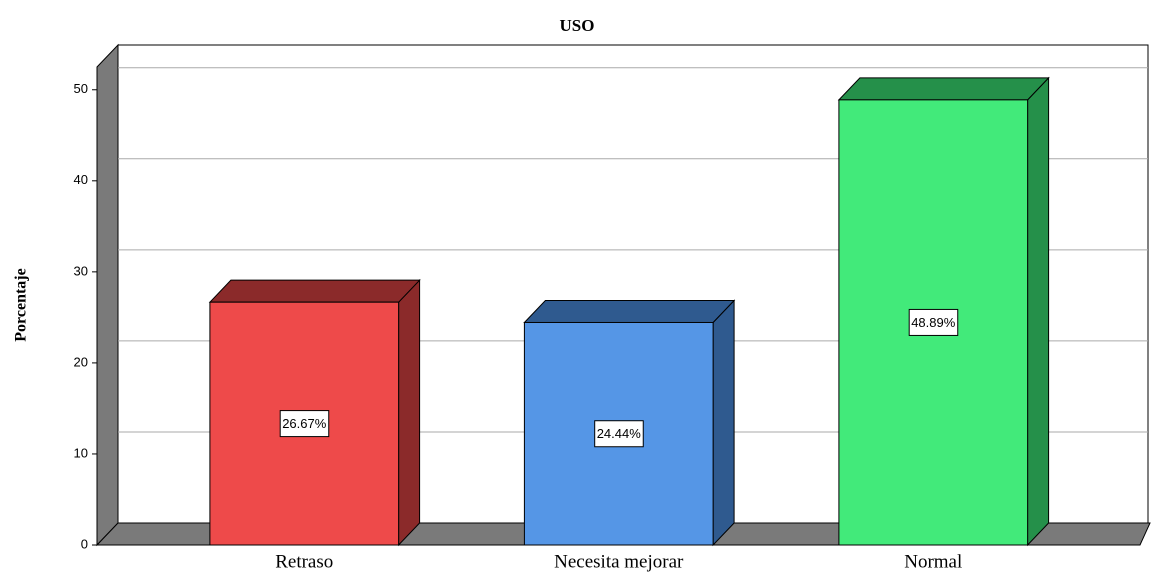 This screenshot has width=1154, height=574. I want to click on value-label: 26.67%, so click(304, 423).